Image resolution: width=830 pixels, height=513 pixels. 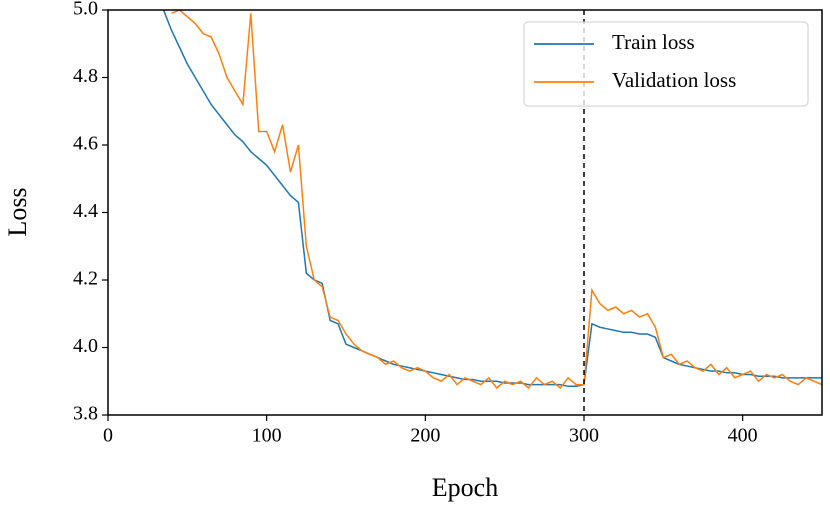 I want to click on x-tick-label: 400, so click(x=743, y=436).